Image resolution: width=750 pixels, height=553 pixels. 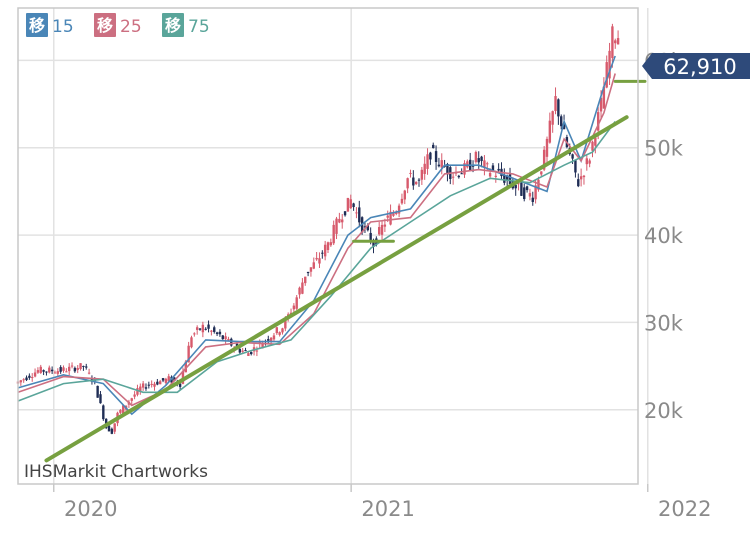 What do you see at coordinates (116, 472) in the screenshot?
I see `chart-watermark: IHSMarkit Chartworks` at bounding box center [116, 472].